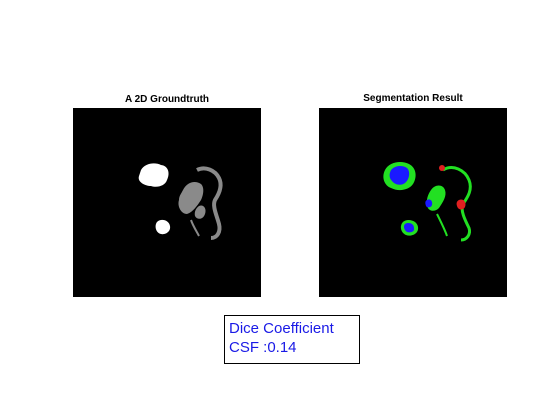  Describe the element at coordinates (163, 227) in the screenshot. I see `gt-white-region-lower` at that location.